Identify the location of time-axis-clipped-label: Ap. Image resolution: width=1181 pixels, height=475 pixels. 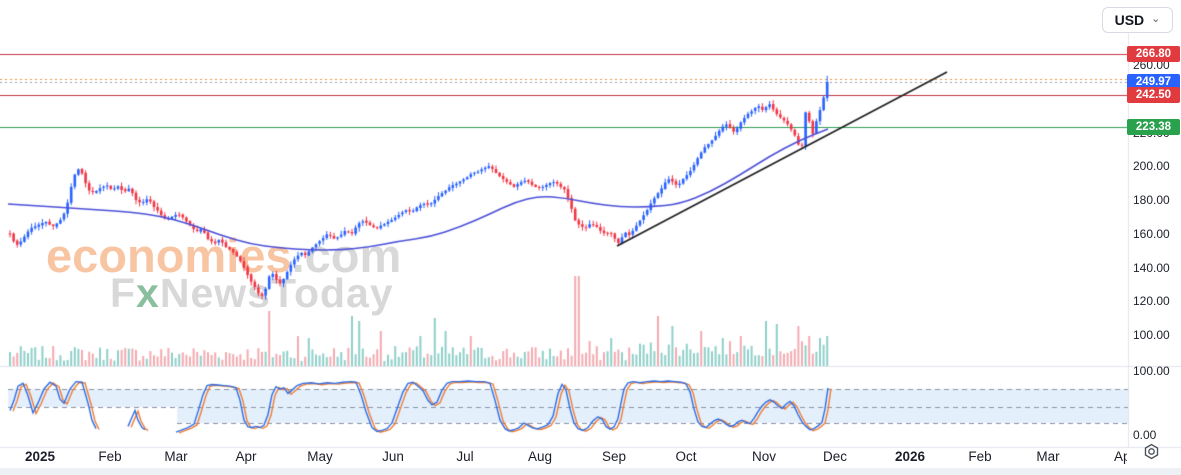
(1120, 456).